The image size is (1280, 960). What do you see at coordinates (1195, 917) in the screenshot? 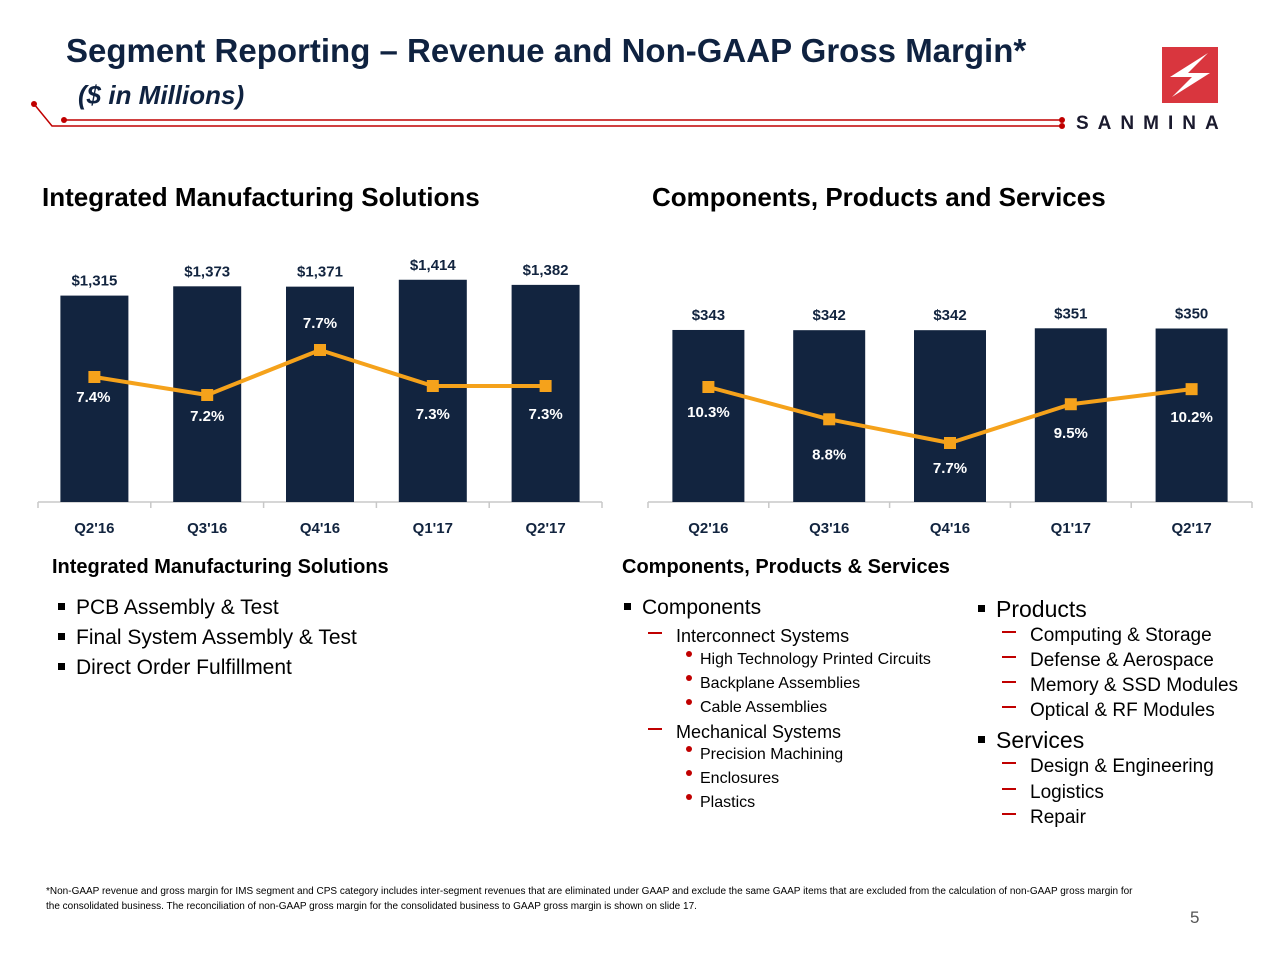
I see `page-number: 5` at bounding box center [1195, 917].